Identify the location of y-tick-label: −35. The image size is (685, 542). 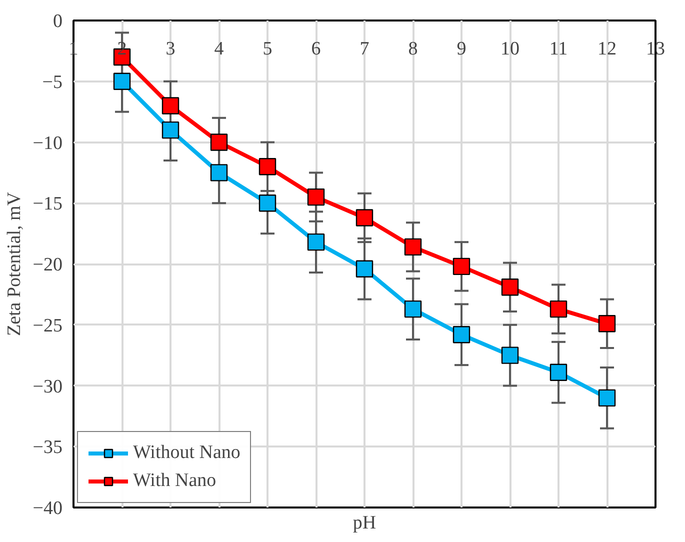
(47, 447).